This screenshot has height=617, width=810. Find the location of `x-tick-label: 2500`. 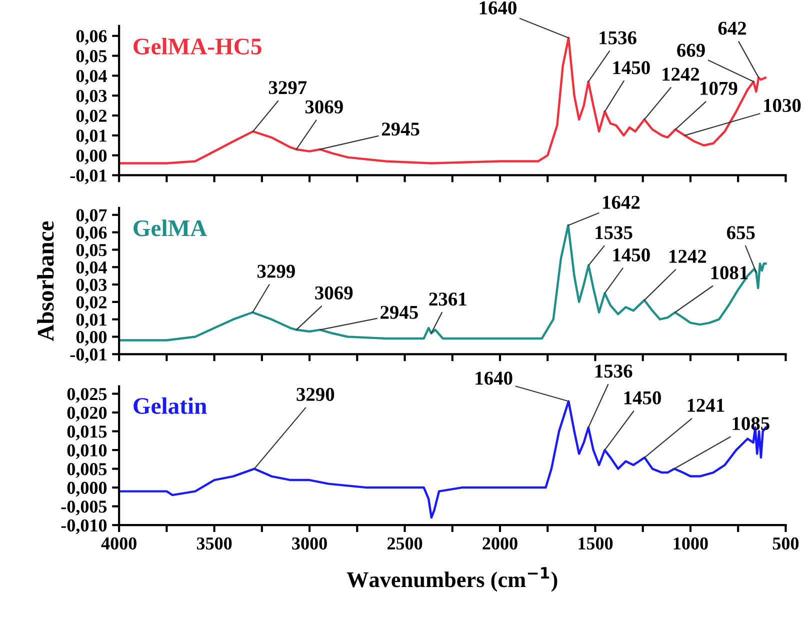

x-tick-label: 2500 is located at coordinates (404, 543).